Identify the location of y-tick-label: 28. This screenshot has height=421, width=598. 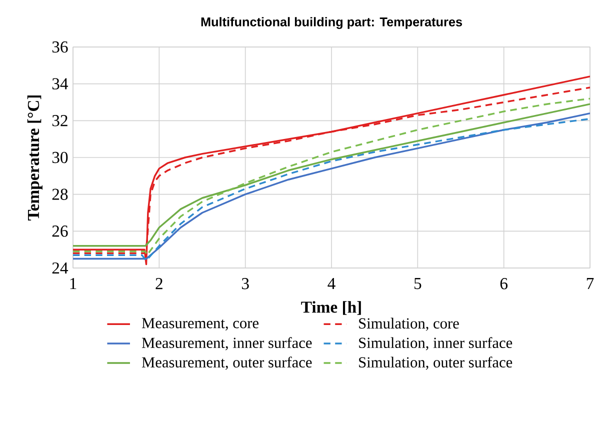
(60, 194).